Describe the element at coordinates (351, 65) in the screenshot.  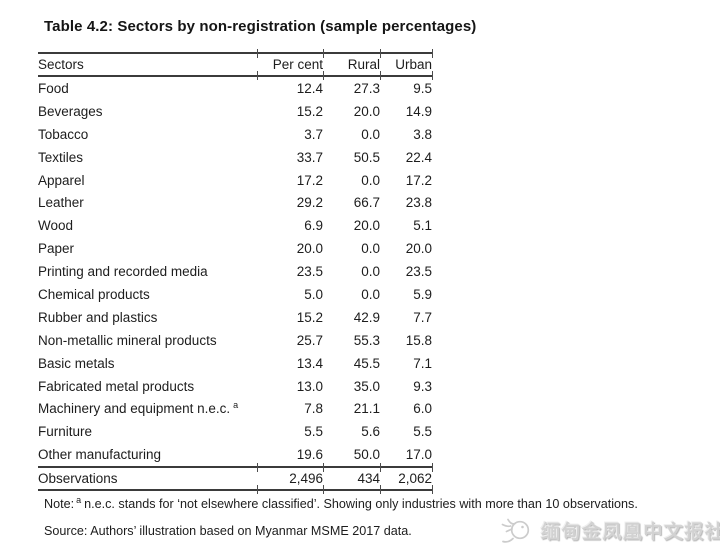
I see `column-header-rural: Rural` at that location.